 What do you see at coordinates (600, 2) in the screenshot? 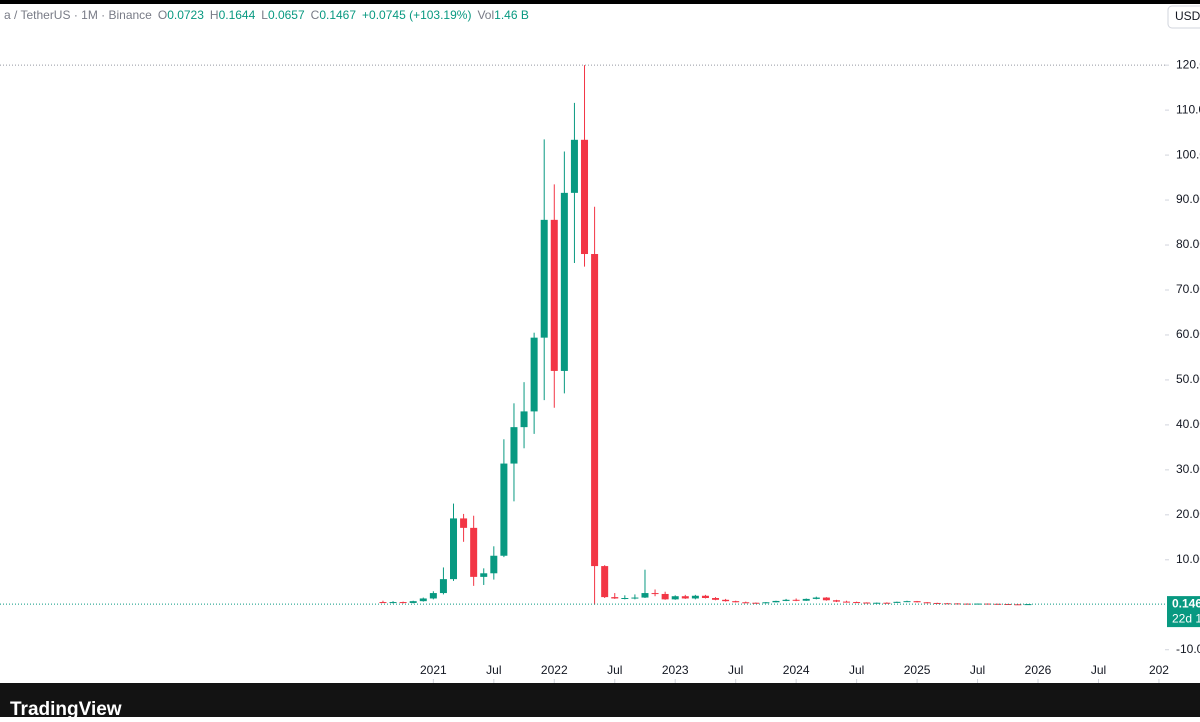
I see `top-bar` at bounding box center [600, 2].